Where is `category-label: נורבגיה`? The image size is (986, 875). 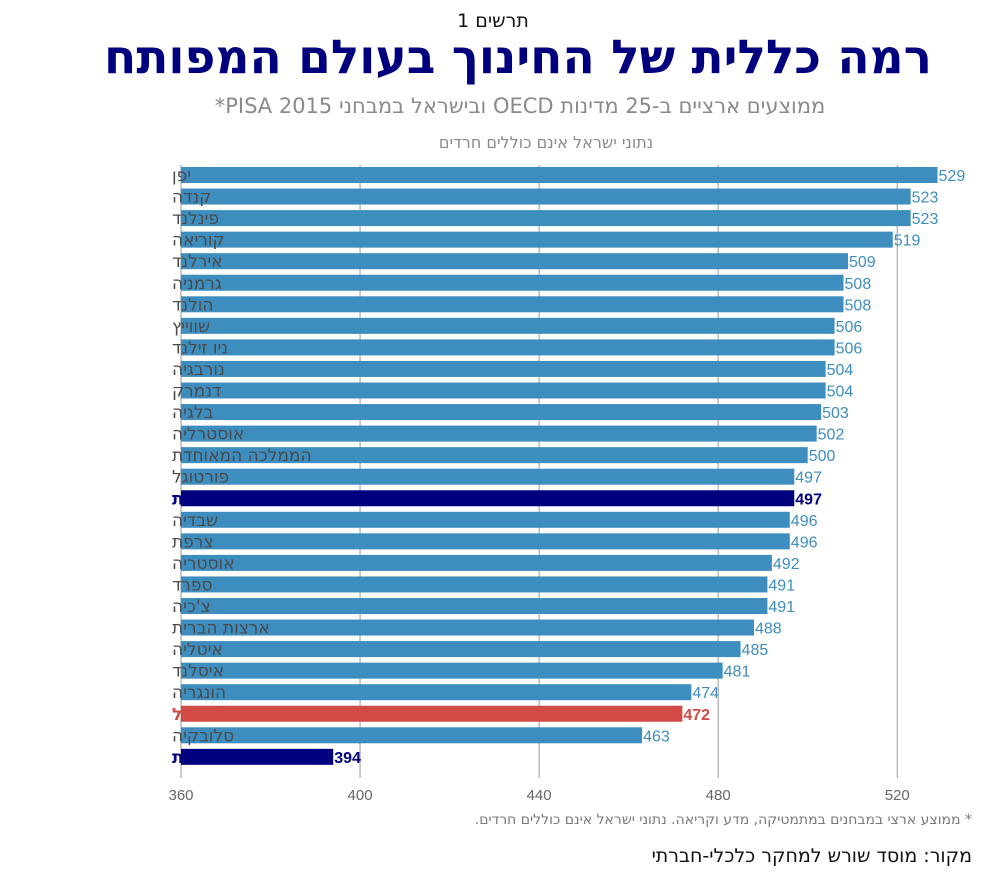 category-label: נורבגיה is located at coordinates (198, 370).